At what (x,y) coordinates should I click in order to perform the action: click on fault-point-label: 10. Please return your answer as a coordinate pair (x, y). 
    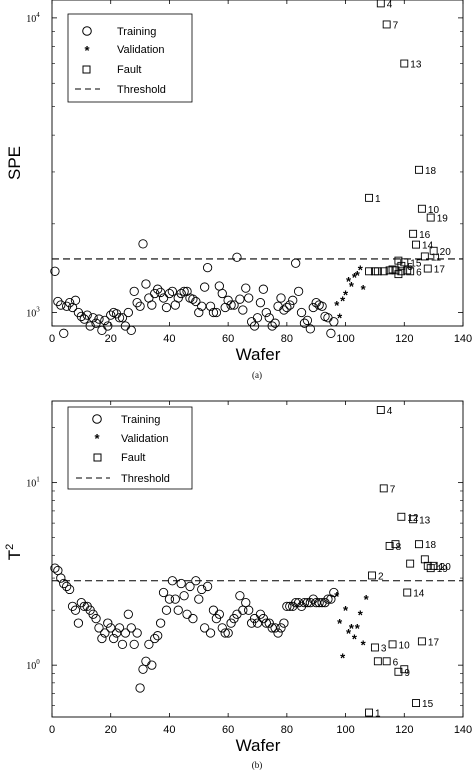
    Looking at the image, I should click on (405, 645).